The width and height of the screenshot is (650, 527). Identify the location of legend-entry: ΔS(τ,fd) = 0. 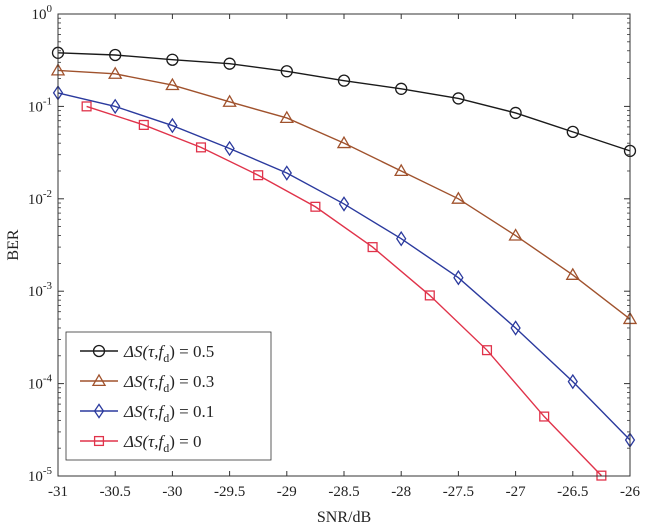
(140, 443).